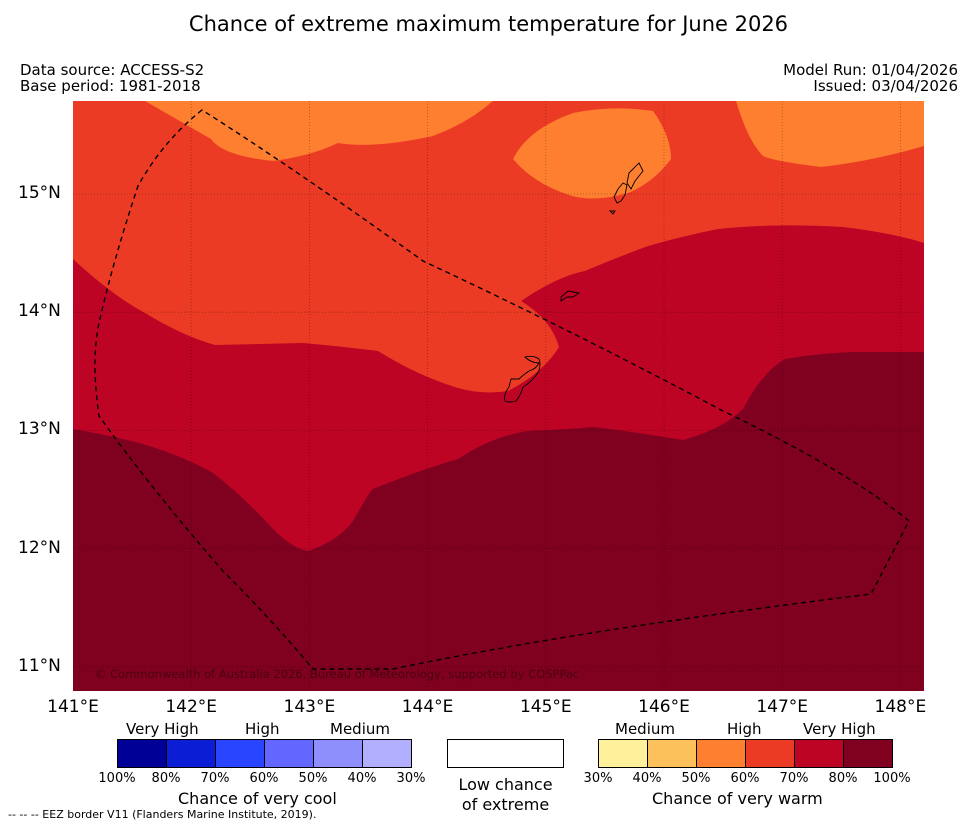  What do you see at coordinates (39, 547) in the screenshot?
I see `lat-label: 12°N` at bounding box center [39, 547].